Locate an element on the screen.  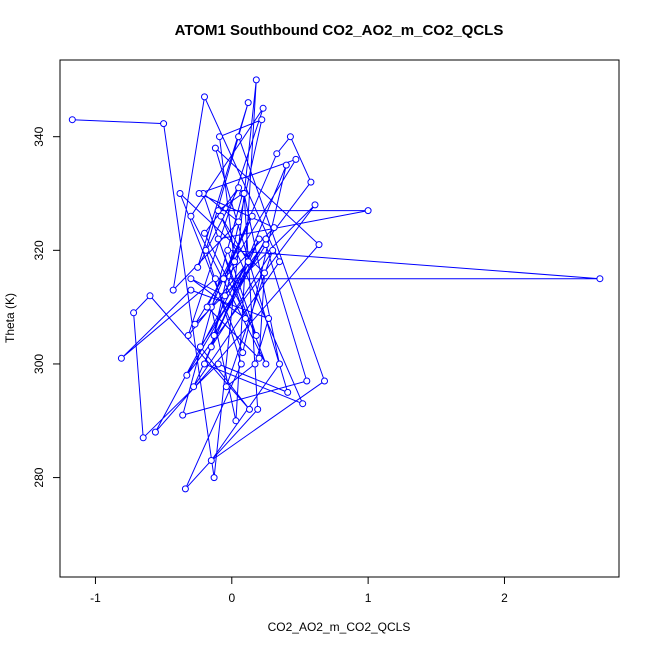
y-tick-label: 340 is located at coordinates (39, 136).